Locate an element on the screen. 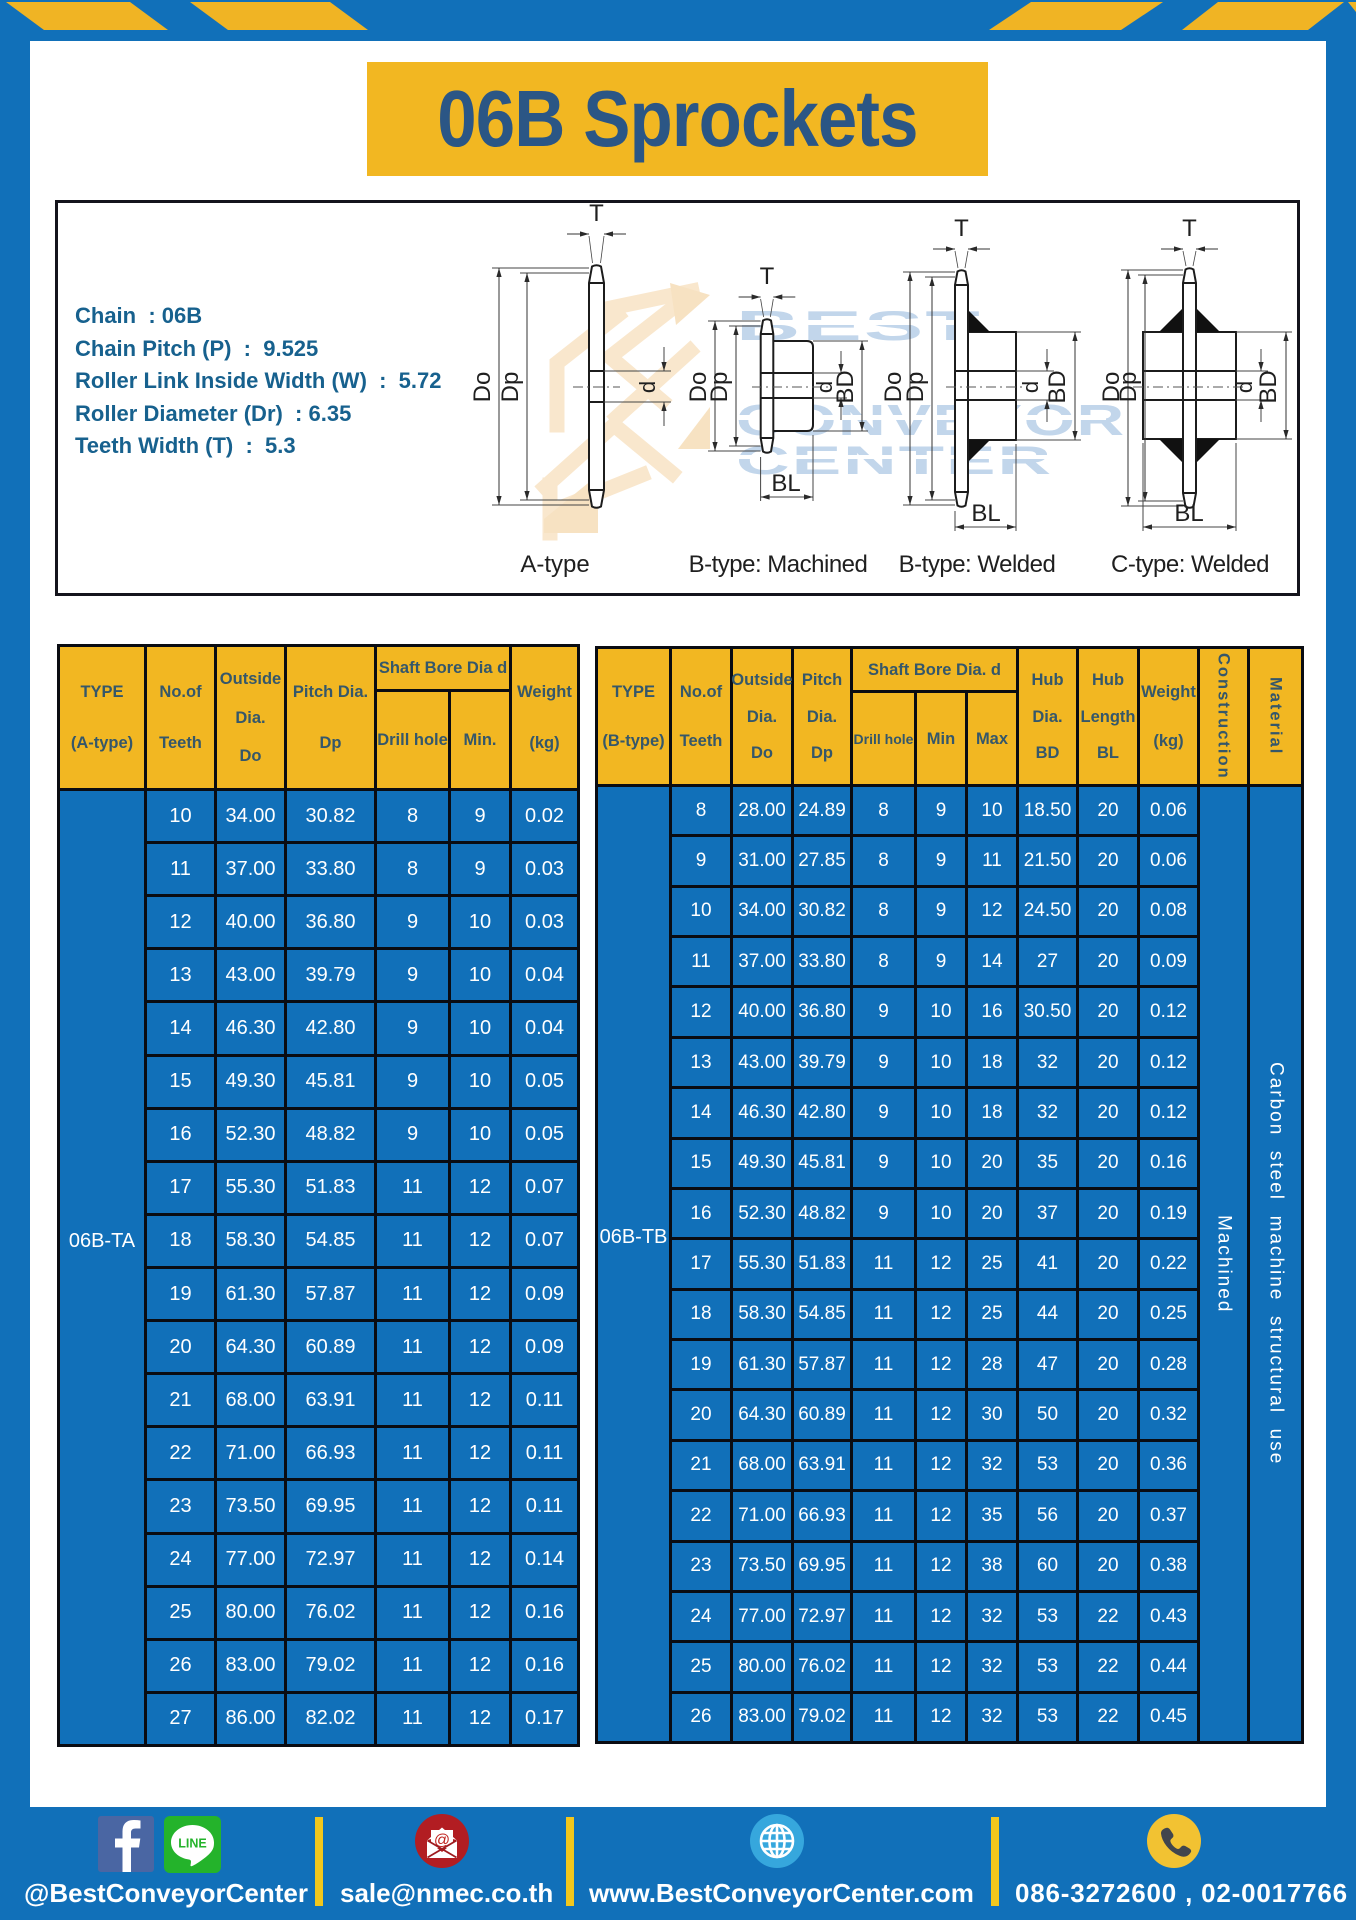 The width and height of the screenshot is (1356, 1920). svg-text: CENTER is located at coordinates (894, 460).